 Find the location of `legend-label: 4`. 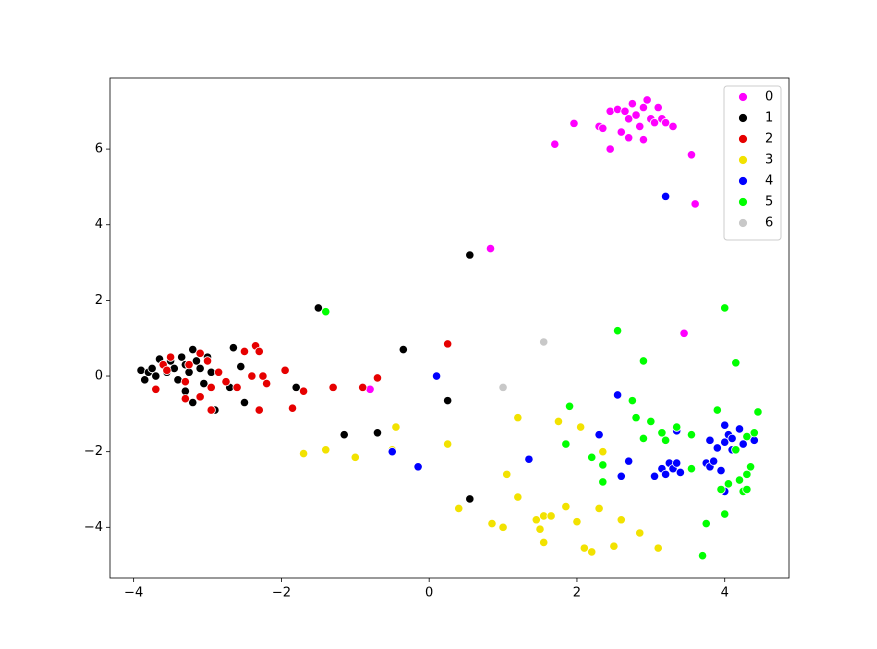

legend-label: 4 is located at coordinates (769, 181).